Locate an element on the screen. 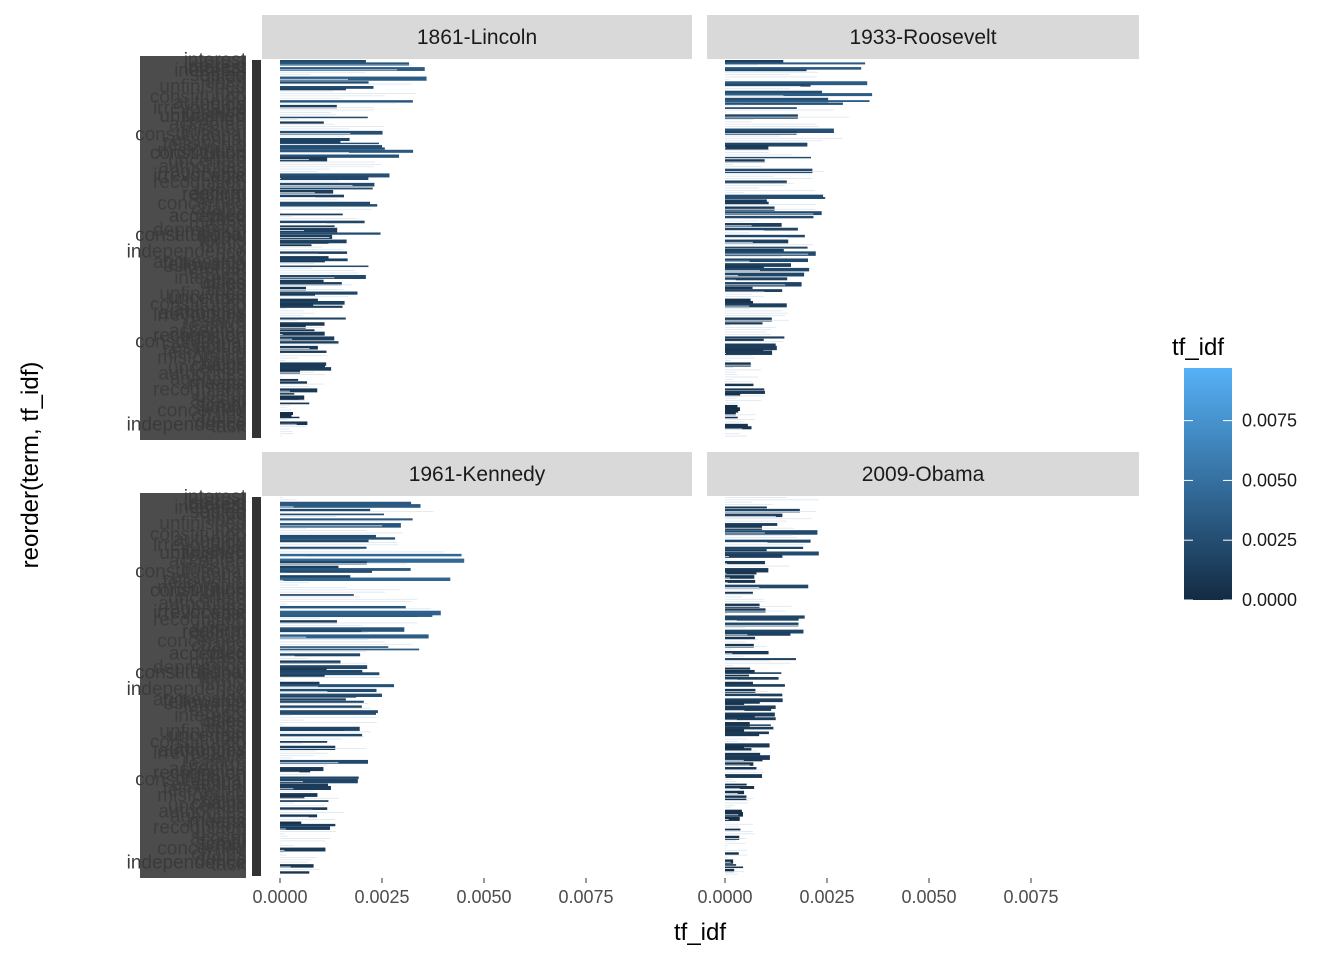  legend-title: tf_idf is located at coordinates (1198, 347).